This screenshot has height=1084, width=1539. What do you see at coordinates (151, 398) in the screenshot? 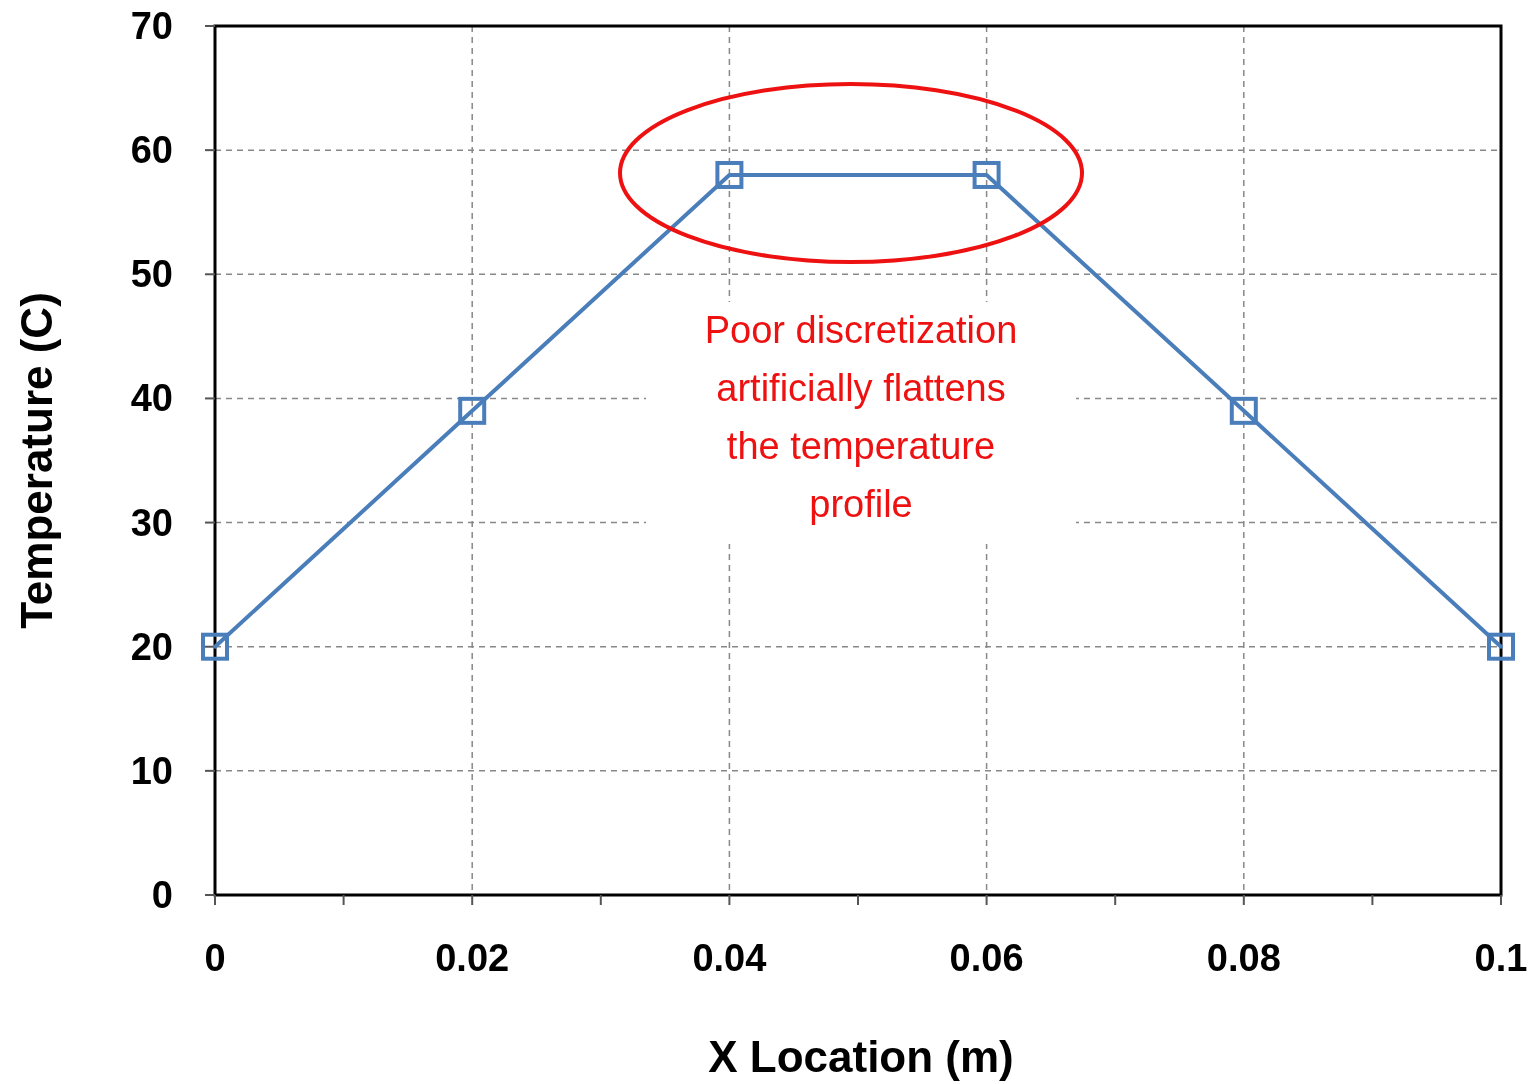
I see `y-tick-label: 40` at bounding box center [151, 398].